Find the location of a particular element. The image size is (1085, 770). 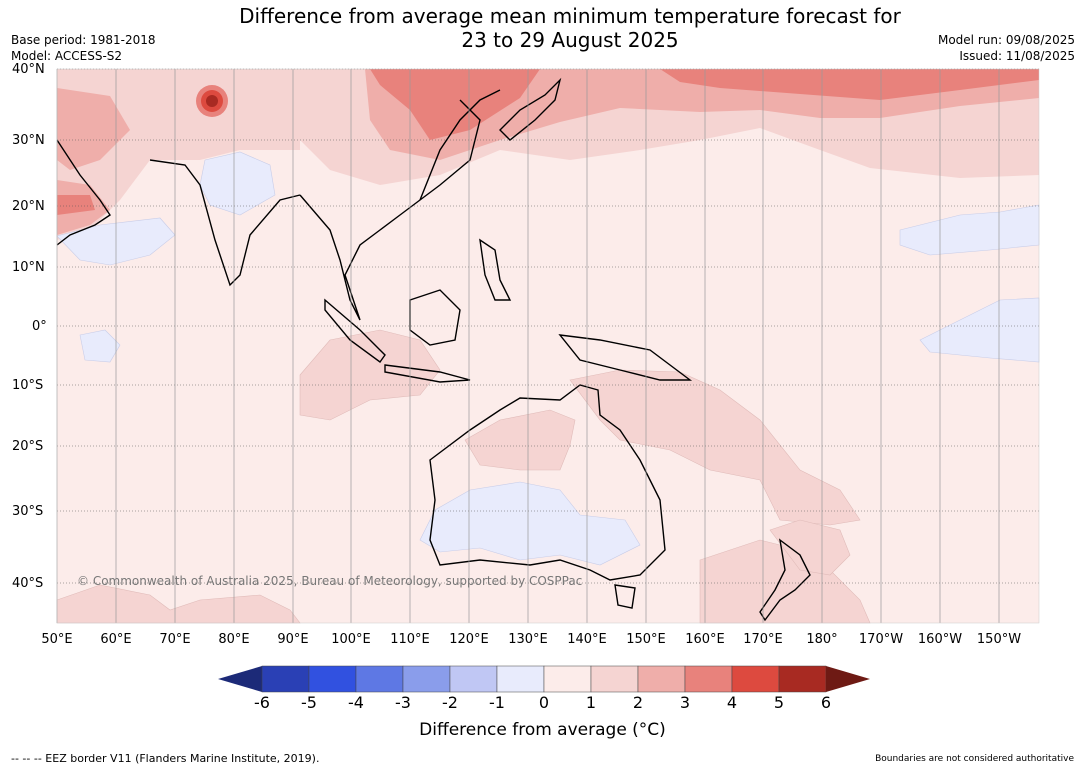

lat-label: 30°N is located at coordinates (28, 140).